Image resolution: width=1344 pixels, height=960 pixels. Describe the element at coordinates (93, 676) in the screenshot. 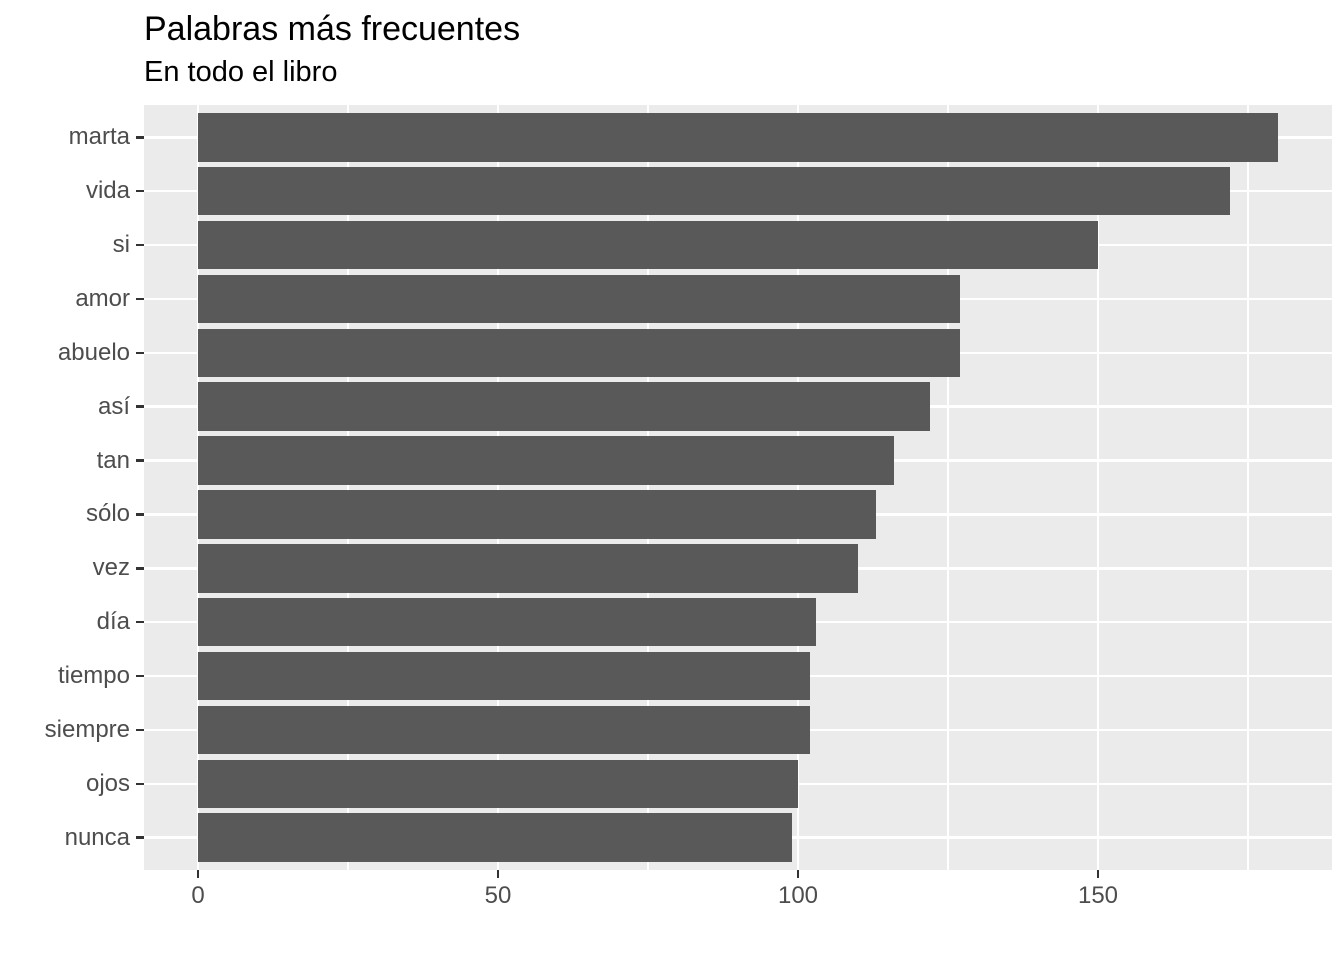

I see `y-tick-label: tiempo` at that location.